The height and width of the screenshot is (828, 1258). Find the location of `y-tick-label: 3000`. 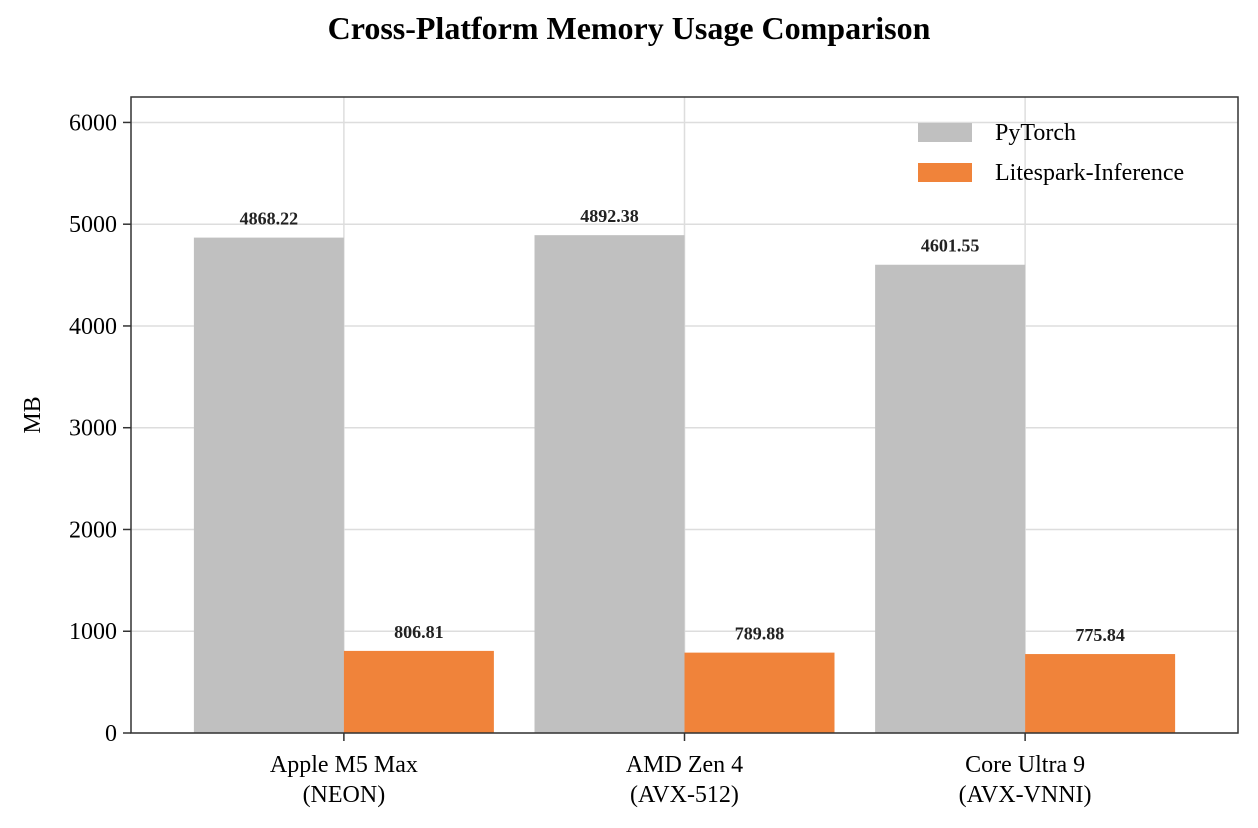

y-tick-label: 3000 is located at coordinates (93, 429).